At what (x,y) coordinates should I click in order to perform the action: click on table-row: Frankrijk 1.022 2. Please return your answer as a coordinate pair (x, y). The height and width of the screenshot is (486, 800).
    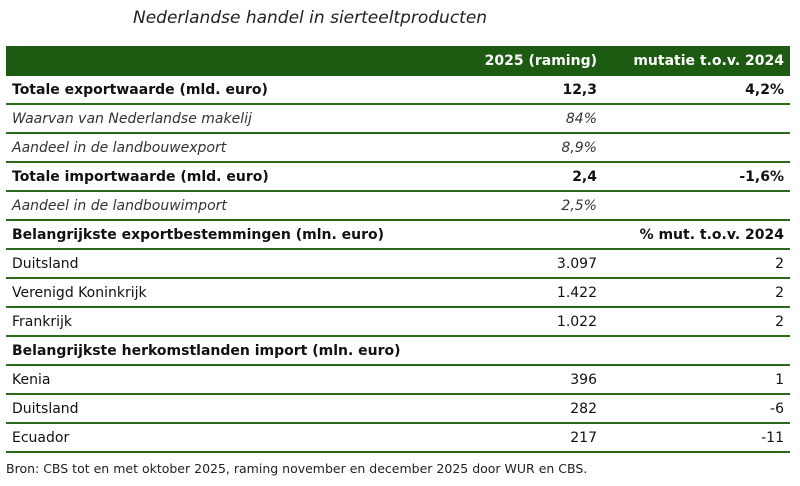
    Looking at the image, I should click on (398, 322).